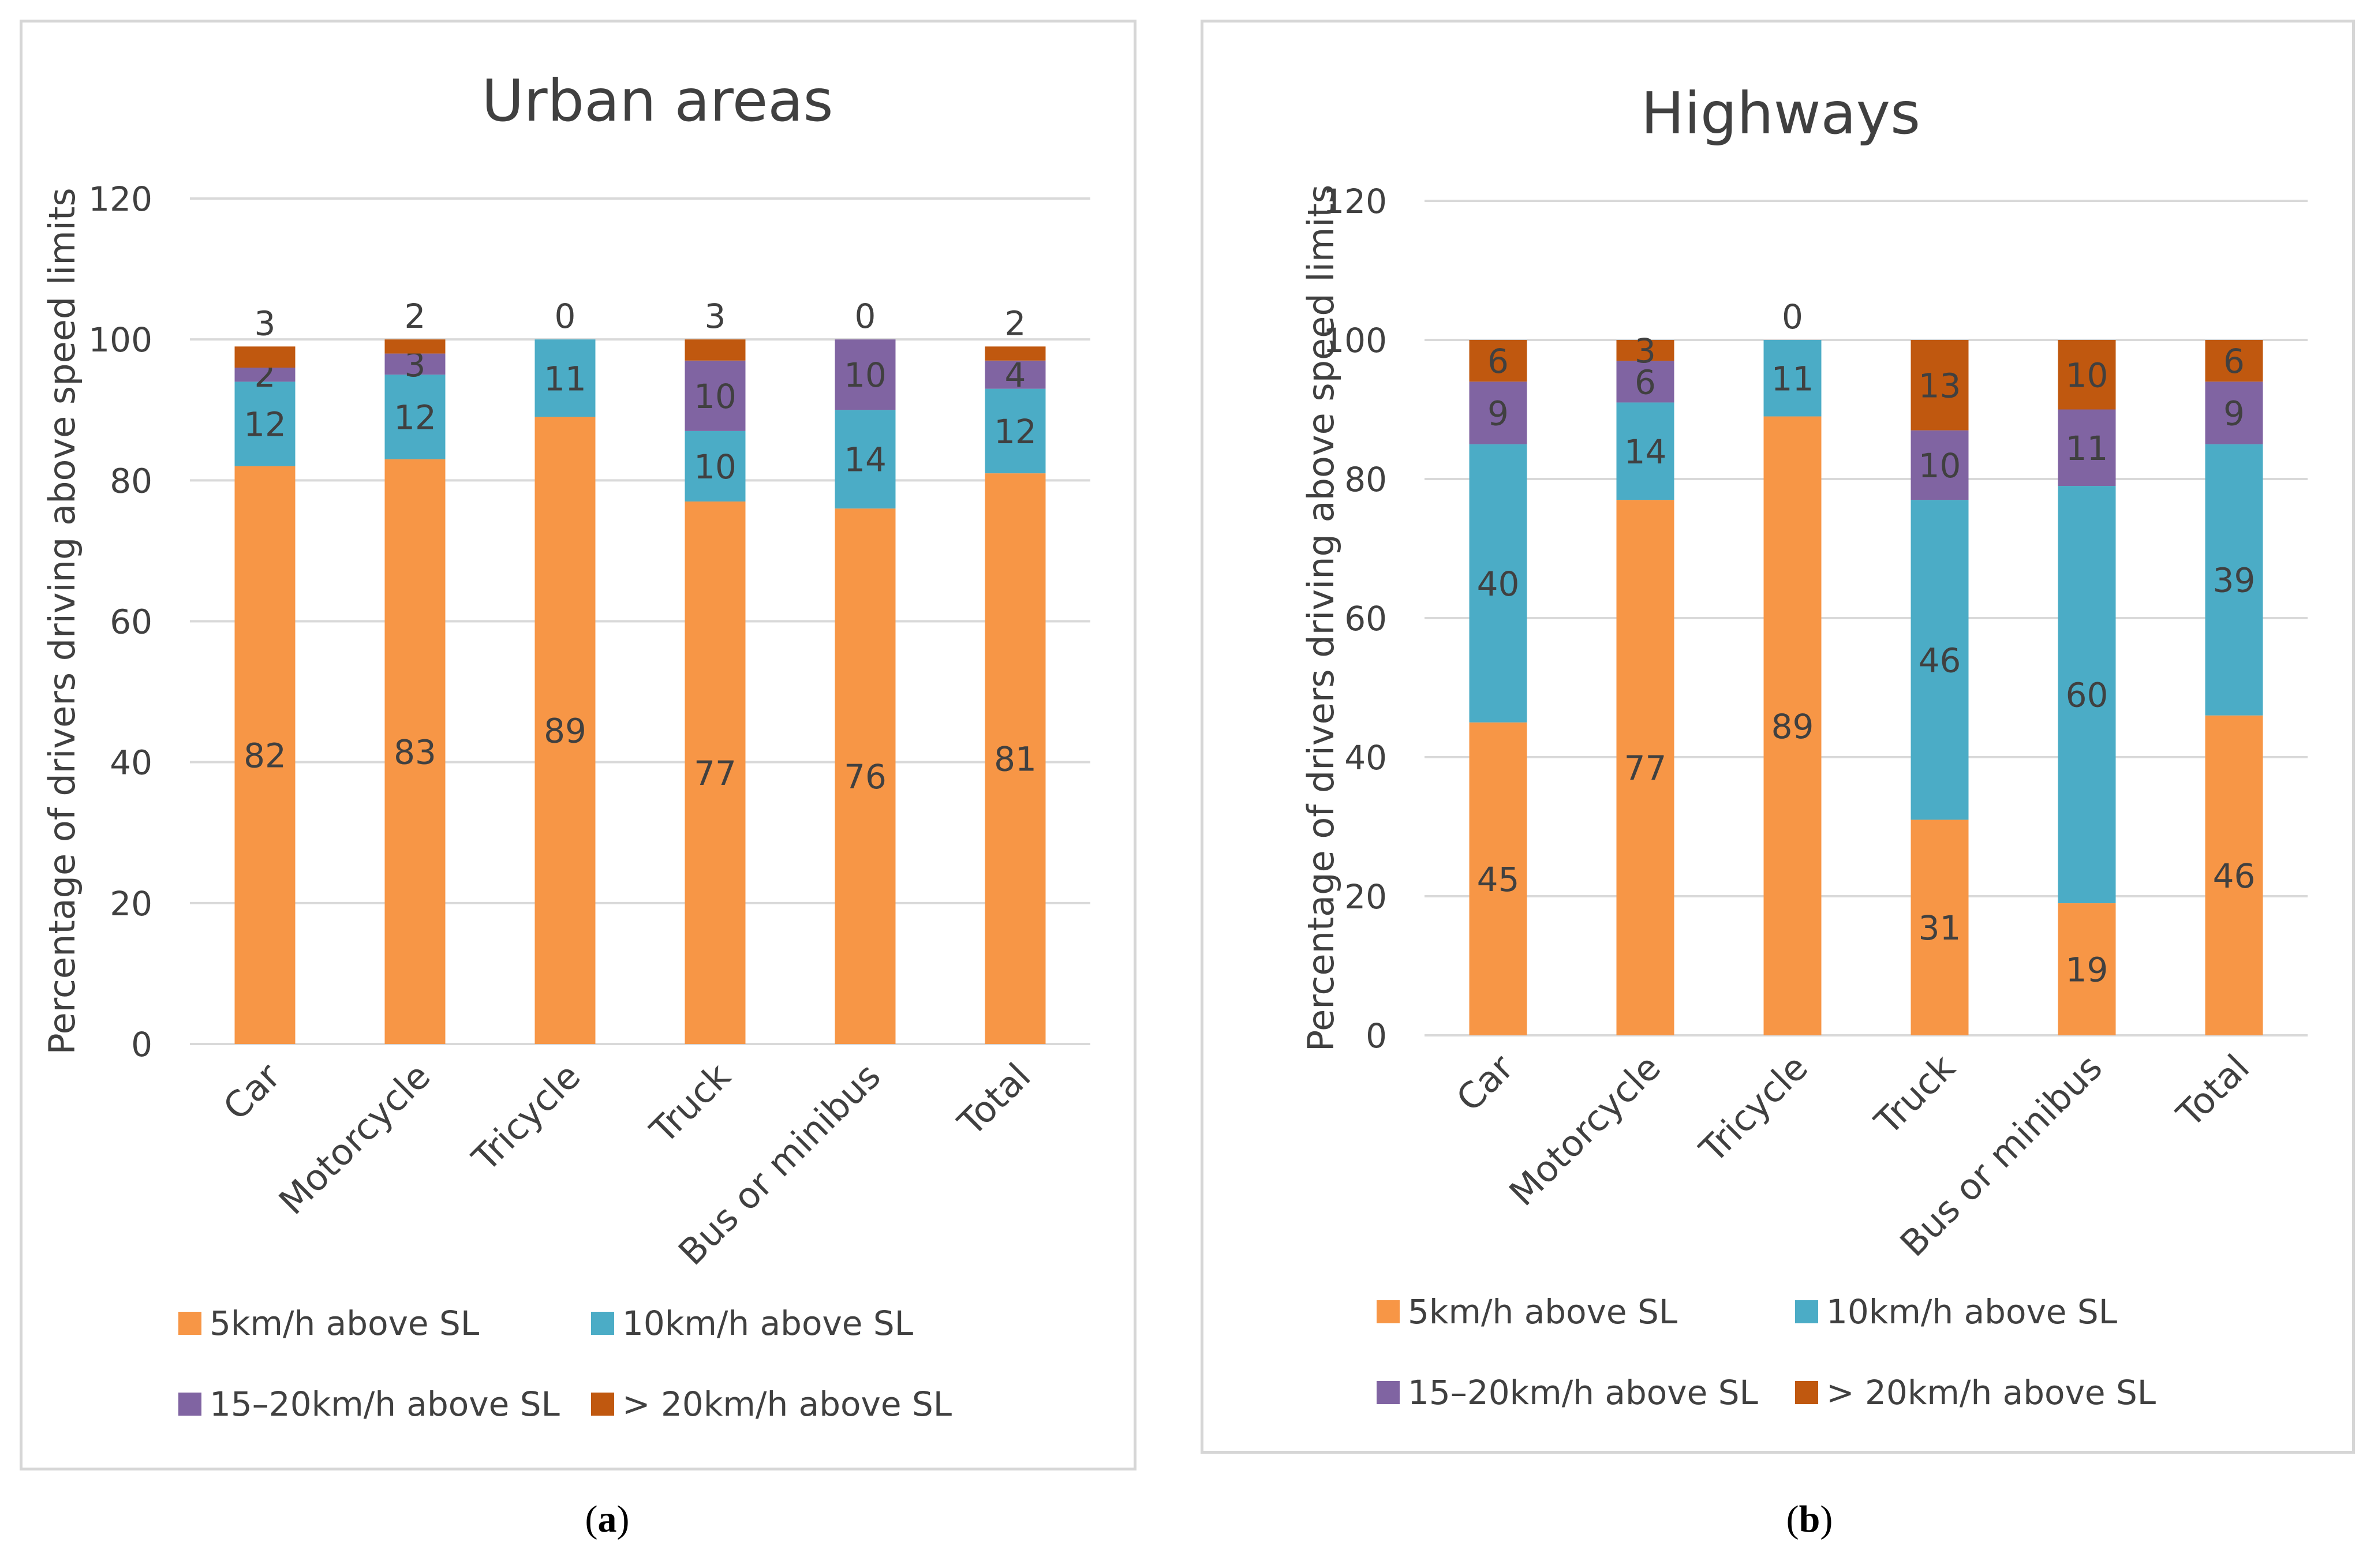 The width and height of the screenshot is (2374, 1568). I want to click on data-label-truck-s5: 77, so click(715, 773).